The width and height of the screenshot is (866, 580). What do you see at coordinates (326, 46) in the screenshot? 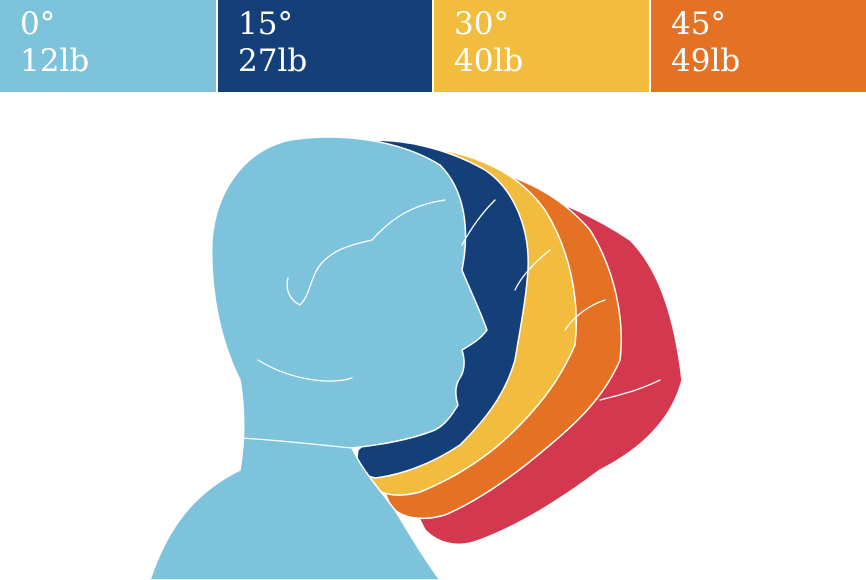
I see `legend-cell-15-degrees: 15° 27lb` at bounding box center [326, 46].